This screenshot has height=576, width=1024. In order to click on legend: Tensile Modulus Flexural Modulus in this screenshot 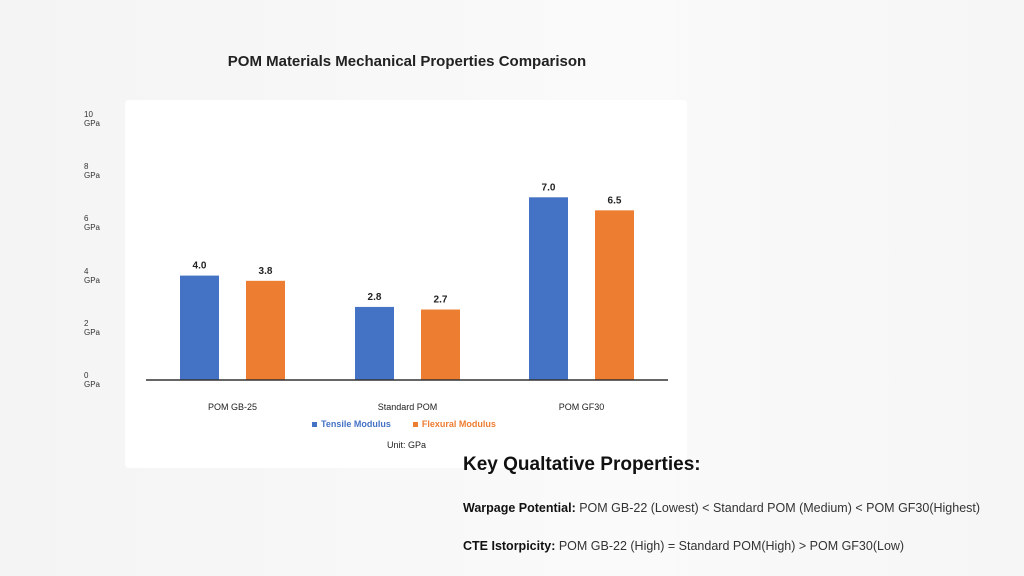, I will do `click(404, 424)`.